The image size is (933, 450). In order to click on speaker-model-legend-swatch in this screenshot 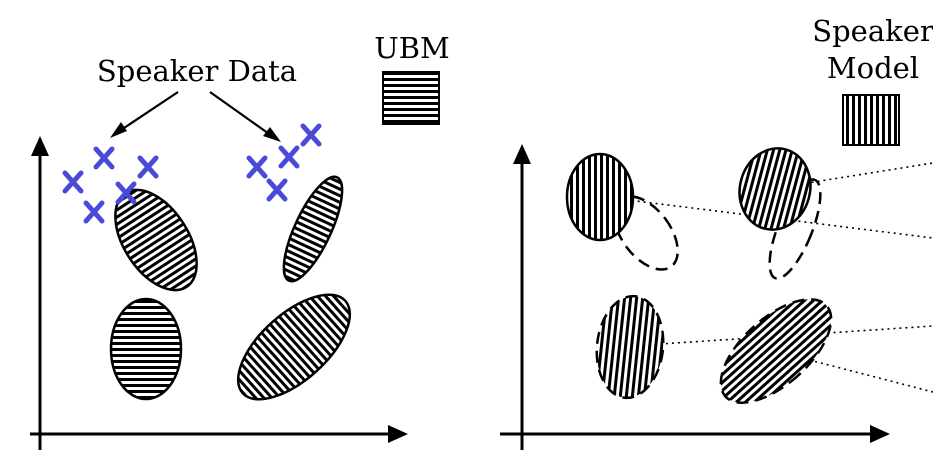, I will do `click(871, 120)`.